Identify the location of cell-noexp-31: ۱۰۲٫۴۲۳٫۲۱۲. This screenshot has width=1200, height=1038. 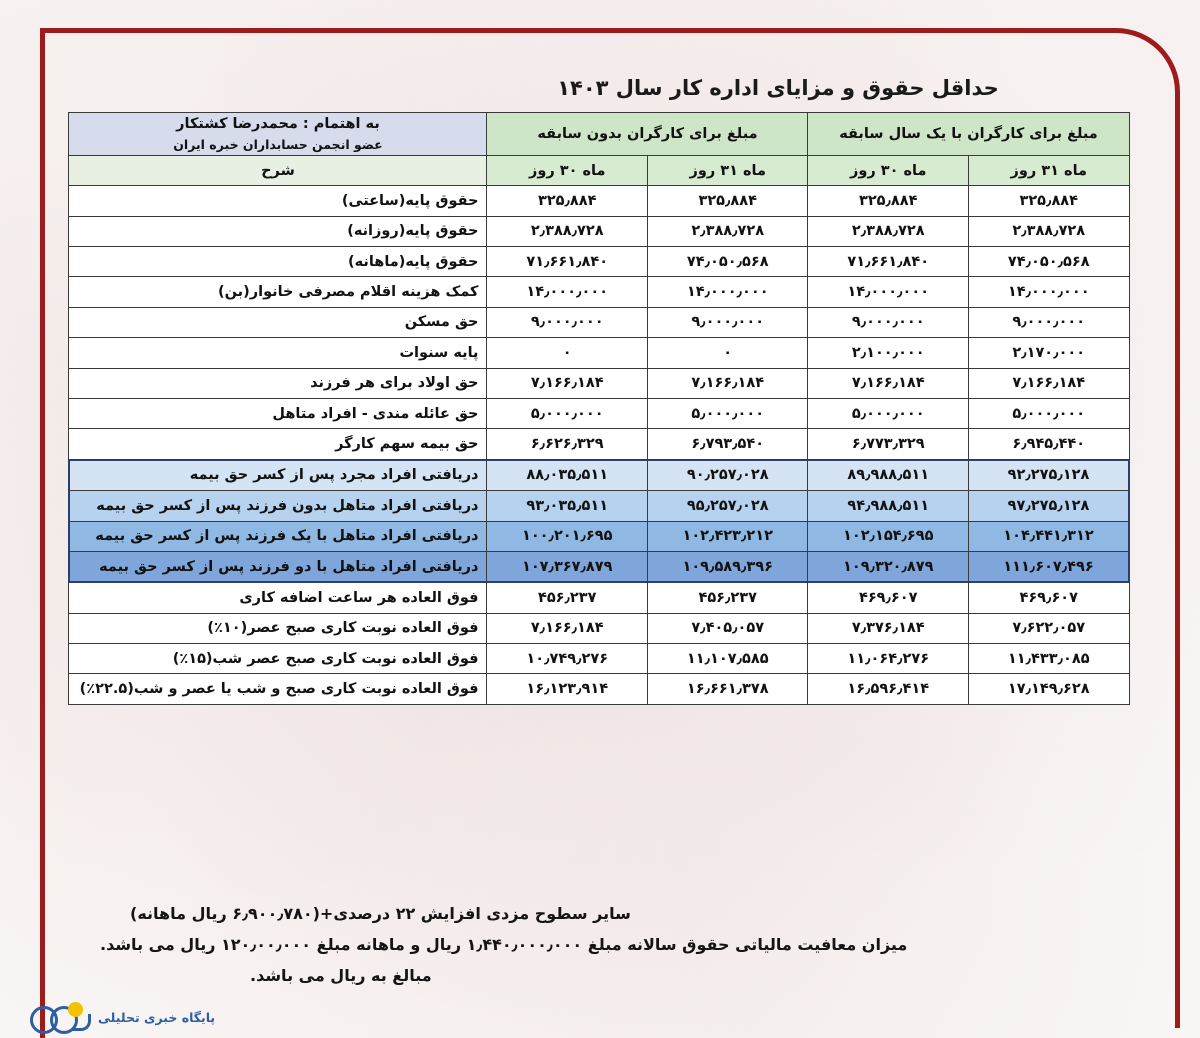
(727, 536).